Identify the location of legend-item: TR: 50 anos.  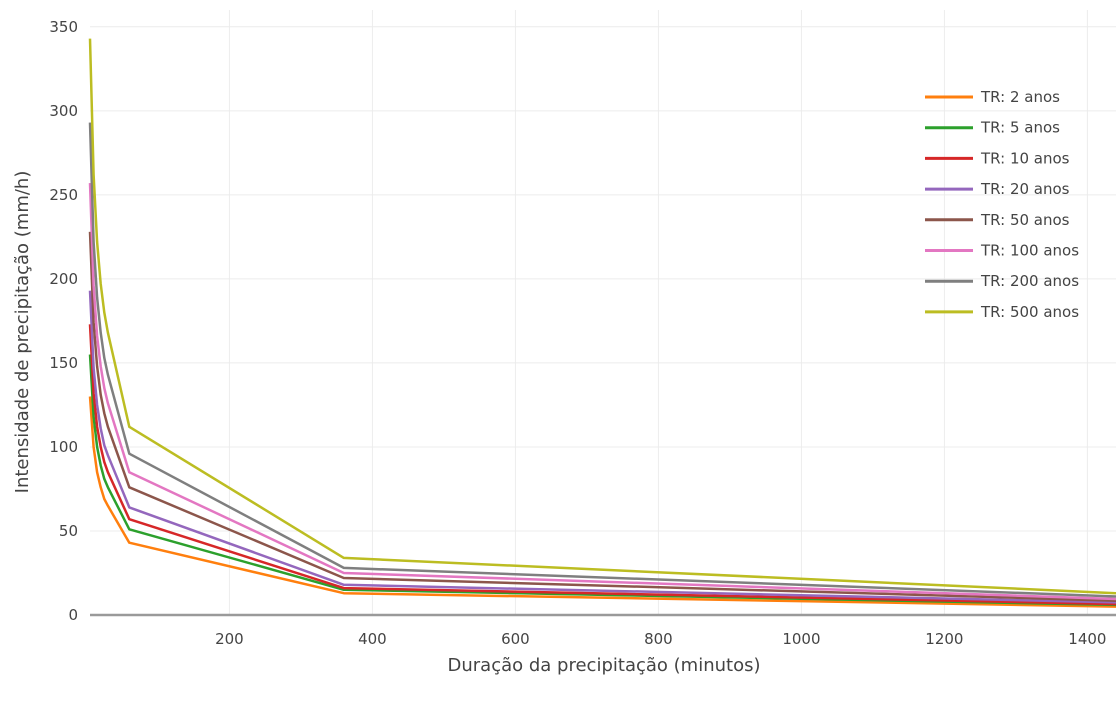
(997, 220).